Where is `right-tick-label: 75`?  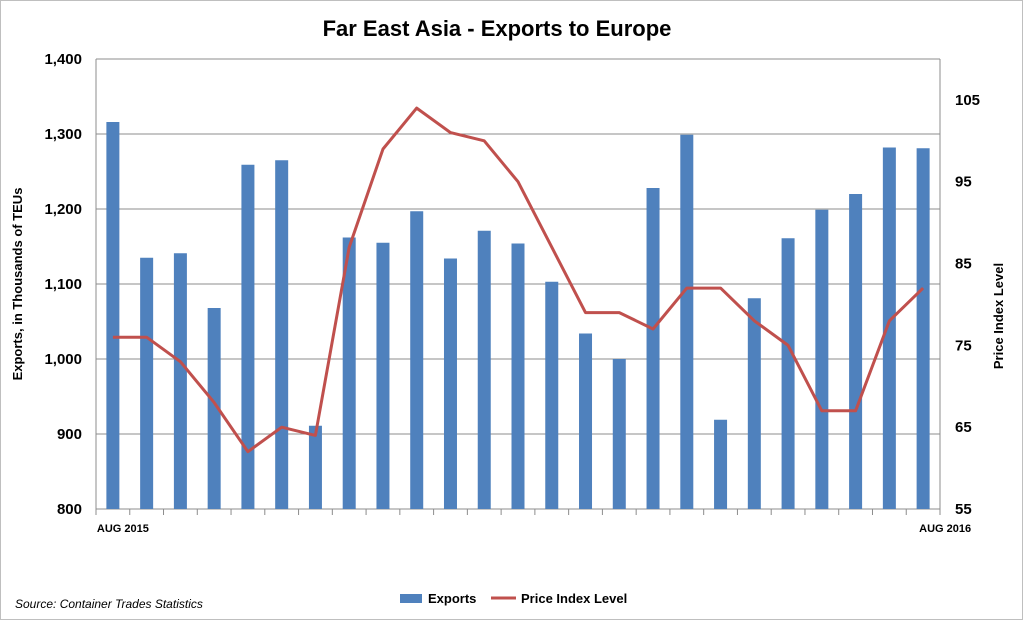
right-tick-label: 75 is located at coordinates (963, 345).